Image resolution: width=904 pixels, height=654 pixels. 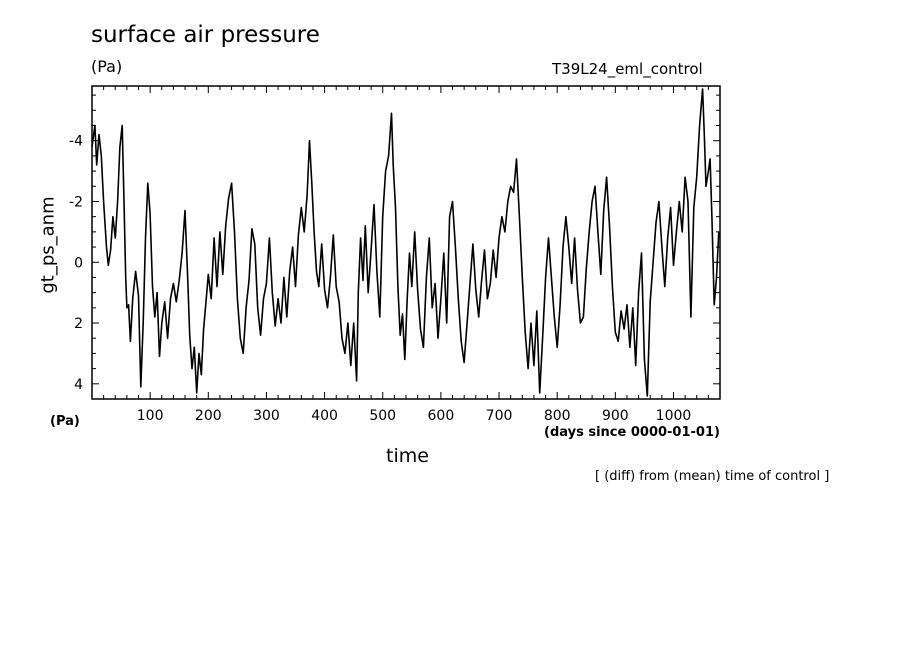 I want to click on x-tick-label: 200, so click(x=208, y=416).